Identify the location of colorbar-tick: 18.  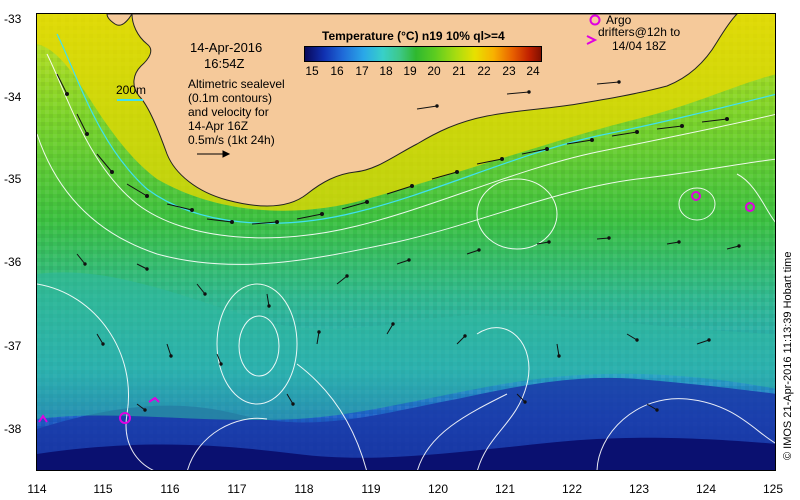
(386, 71).